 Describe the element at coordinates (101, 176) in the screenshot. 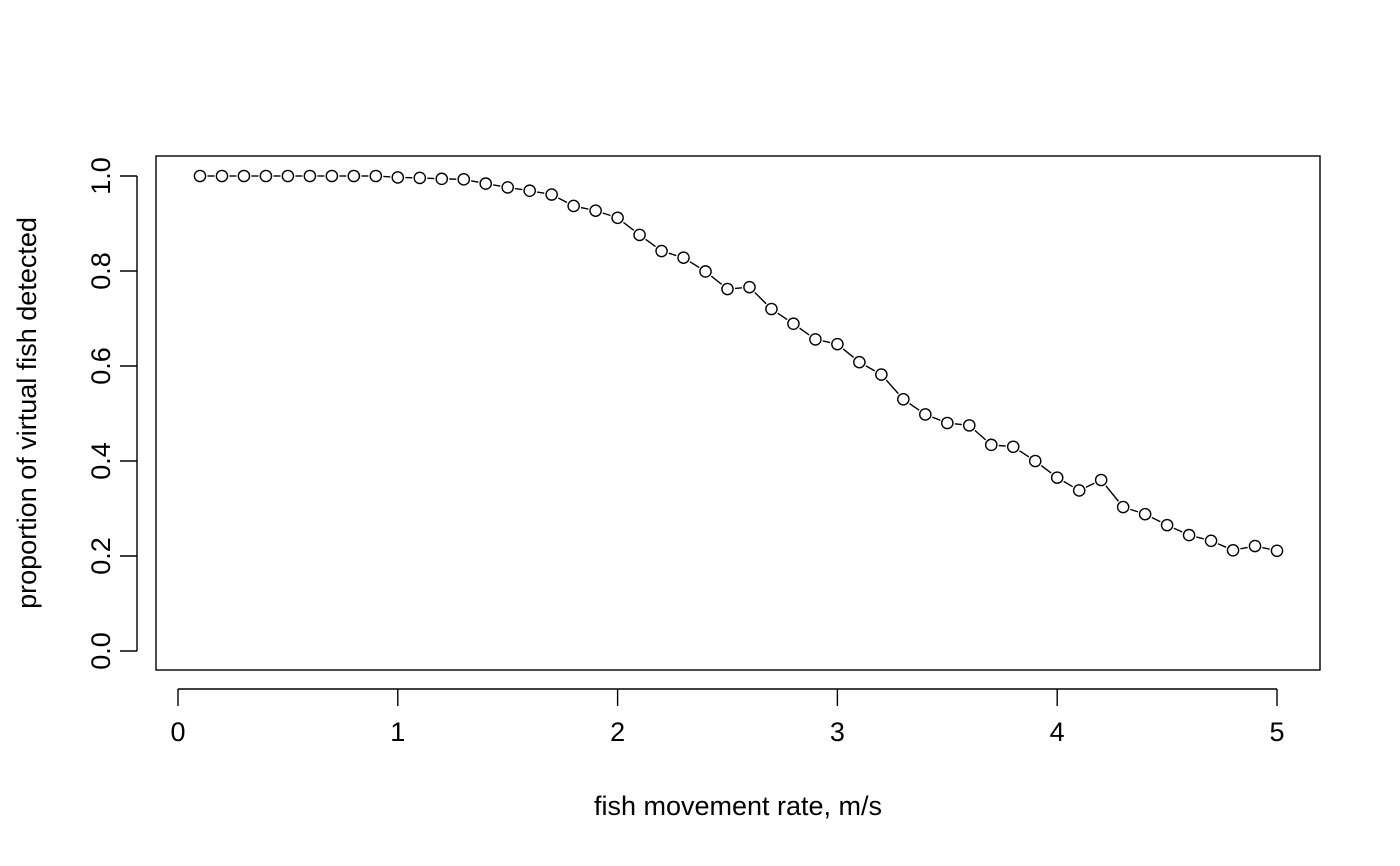

I see `y-tick-label: 1.0` at that location.